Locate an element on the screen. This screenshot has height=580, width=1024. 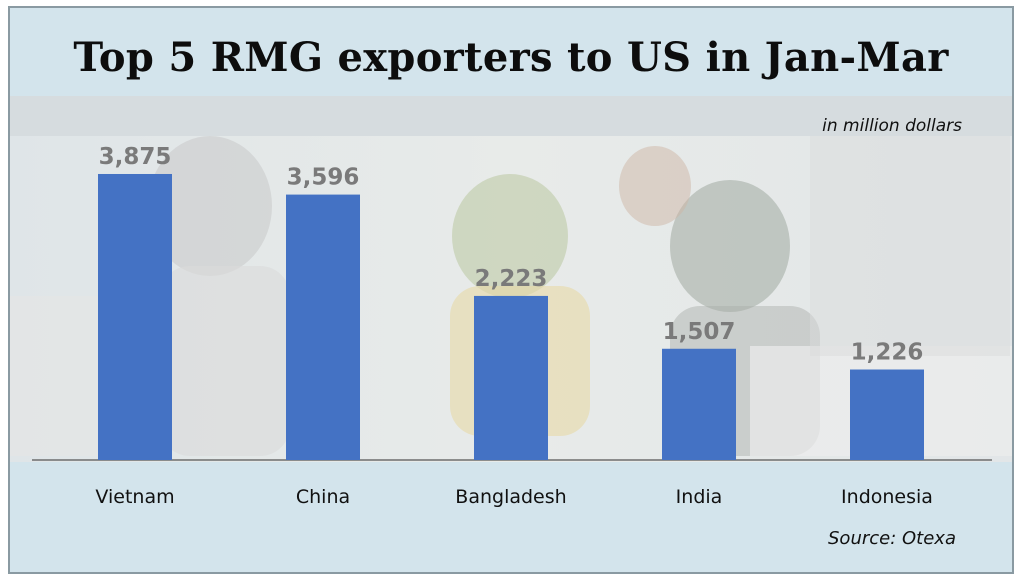
bar-indonesia is located at coordinates (887, 414).